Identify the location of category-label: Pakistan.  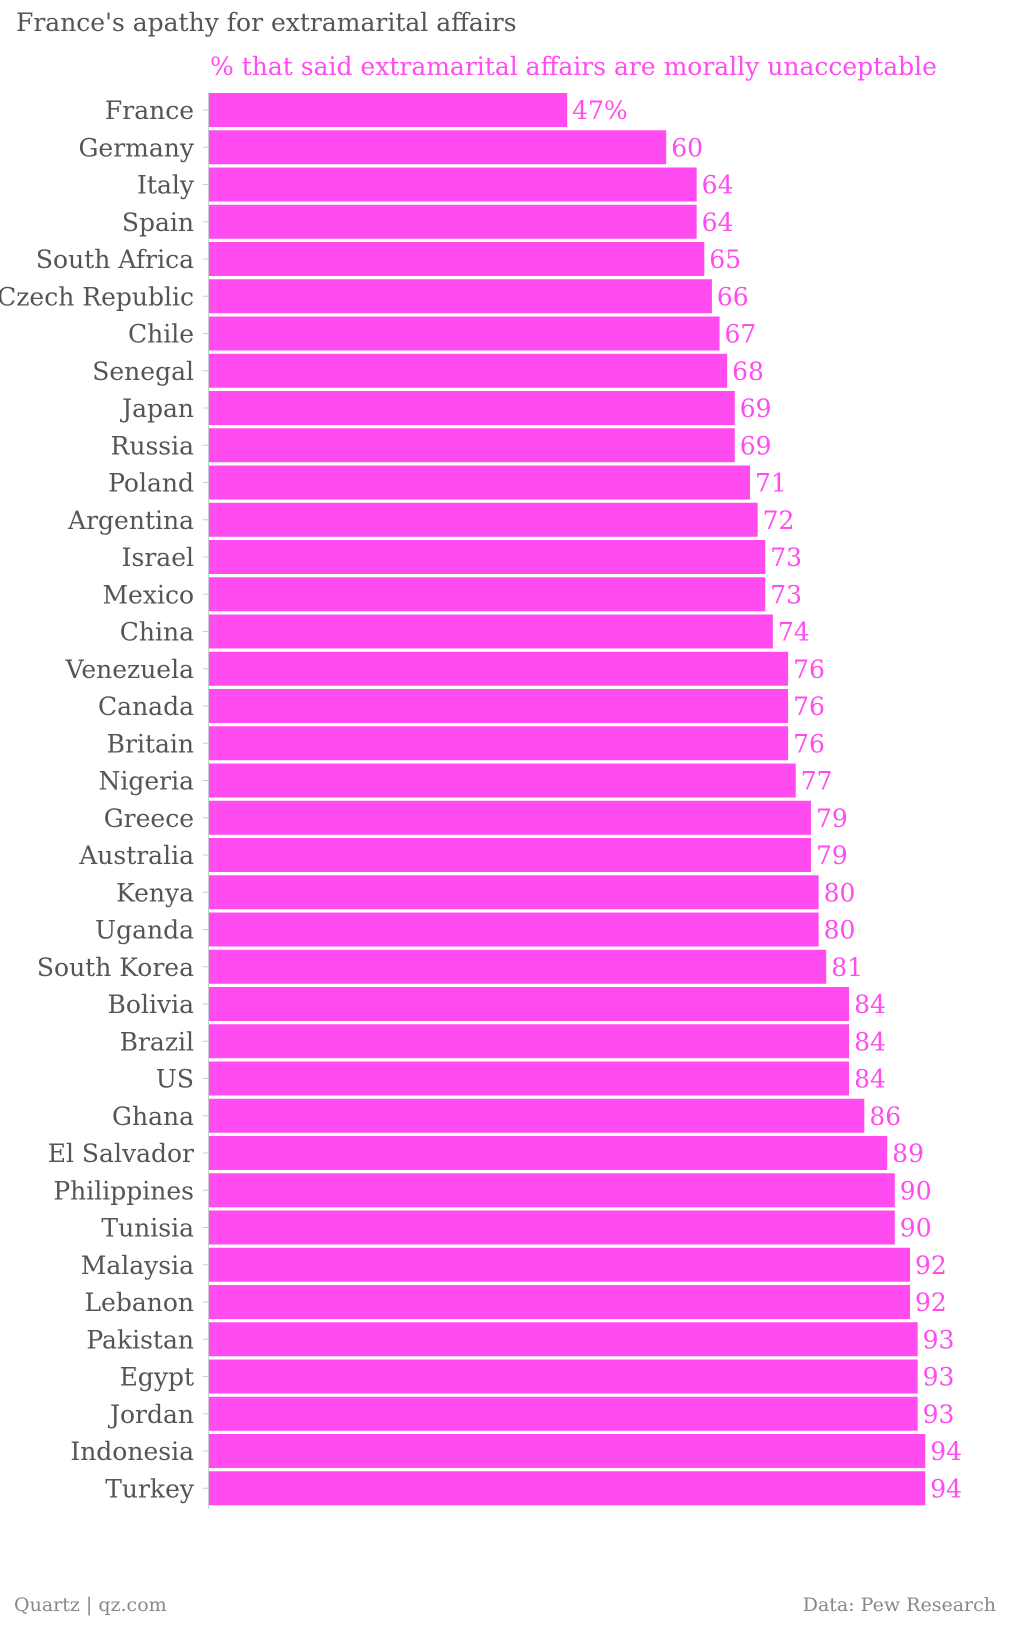
(140, 1339).